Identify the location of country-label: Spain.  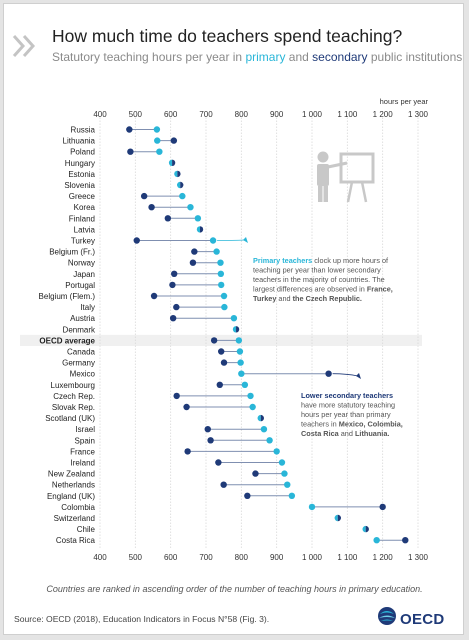
(85, 440).